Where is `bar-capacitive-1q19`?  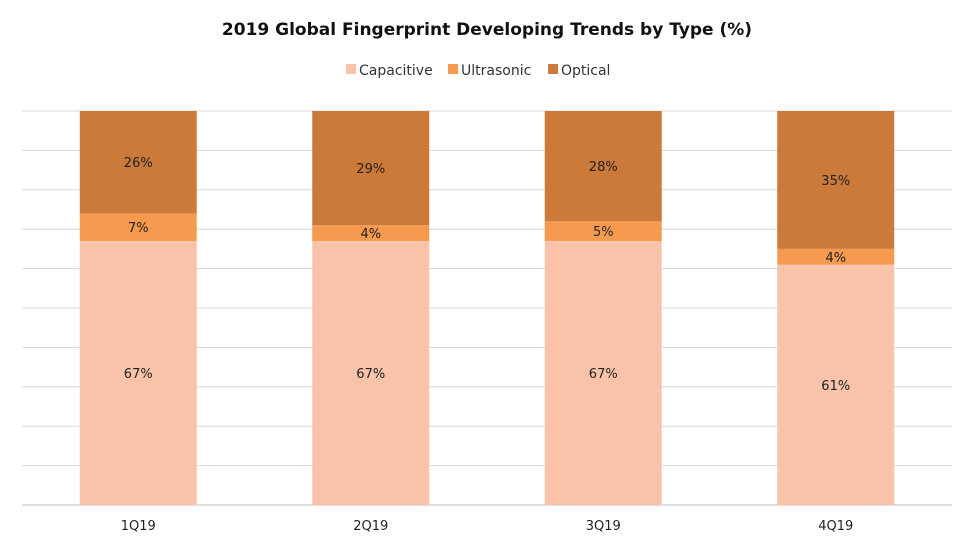
bar-capacitive-1q19 is located at coordinates (138, 373).